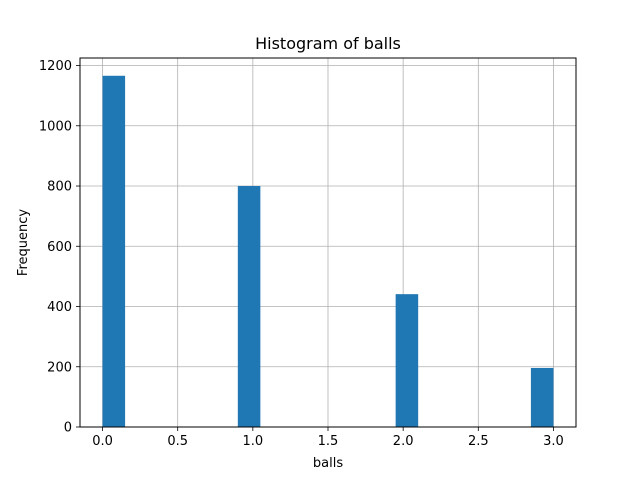 Image resolution: width=640 pixels, height=480 pixels. Describe the element at coordinates (68, 428) in the screenshot. I see `y-tick-label: 0` at that location.